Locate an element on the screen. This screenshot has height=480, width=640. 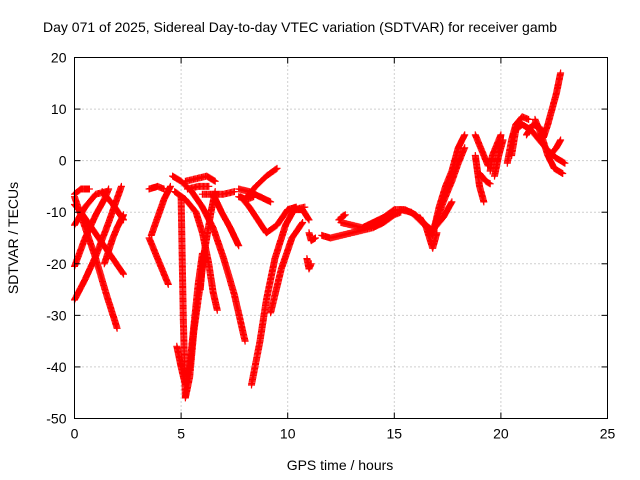
data-series-sat-j is located at coordinates (158, 261).